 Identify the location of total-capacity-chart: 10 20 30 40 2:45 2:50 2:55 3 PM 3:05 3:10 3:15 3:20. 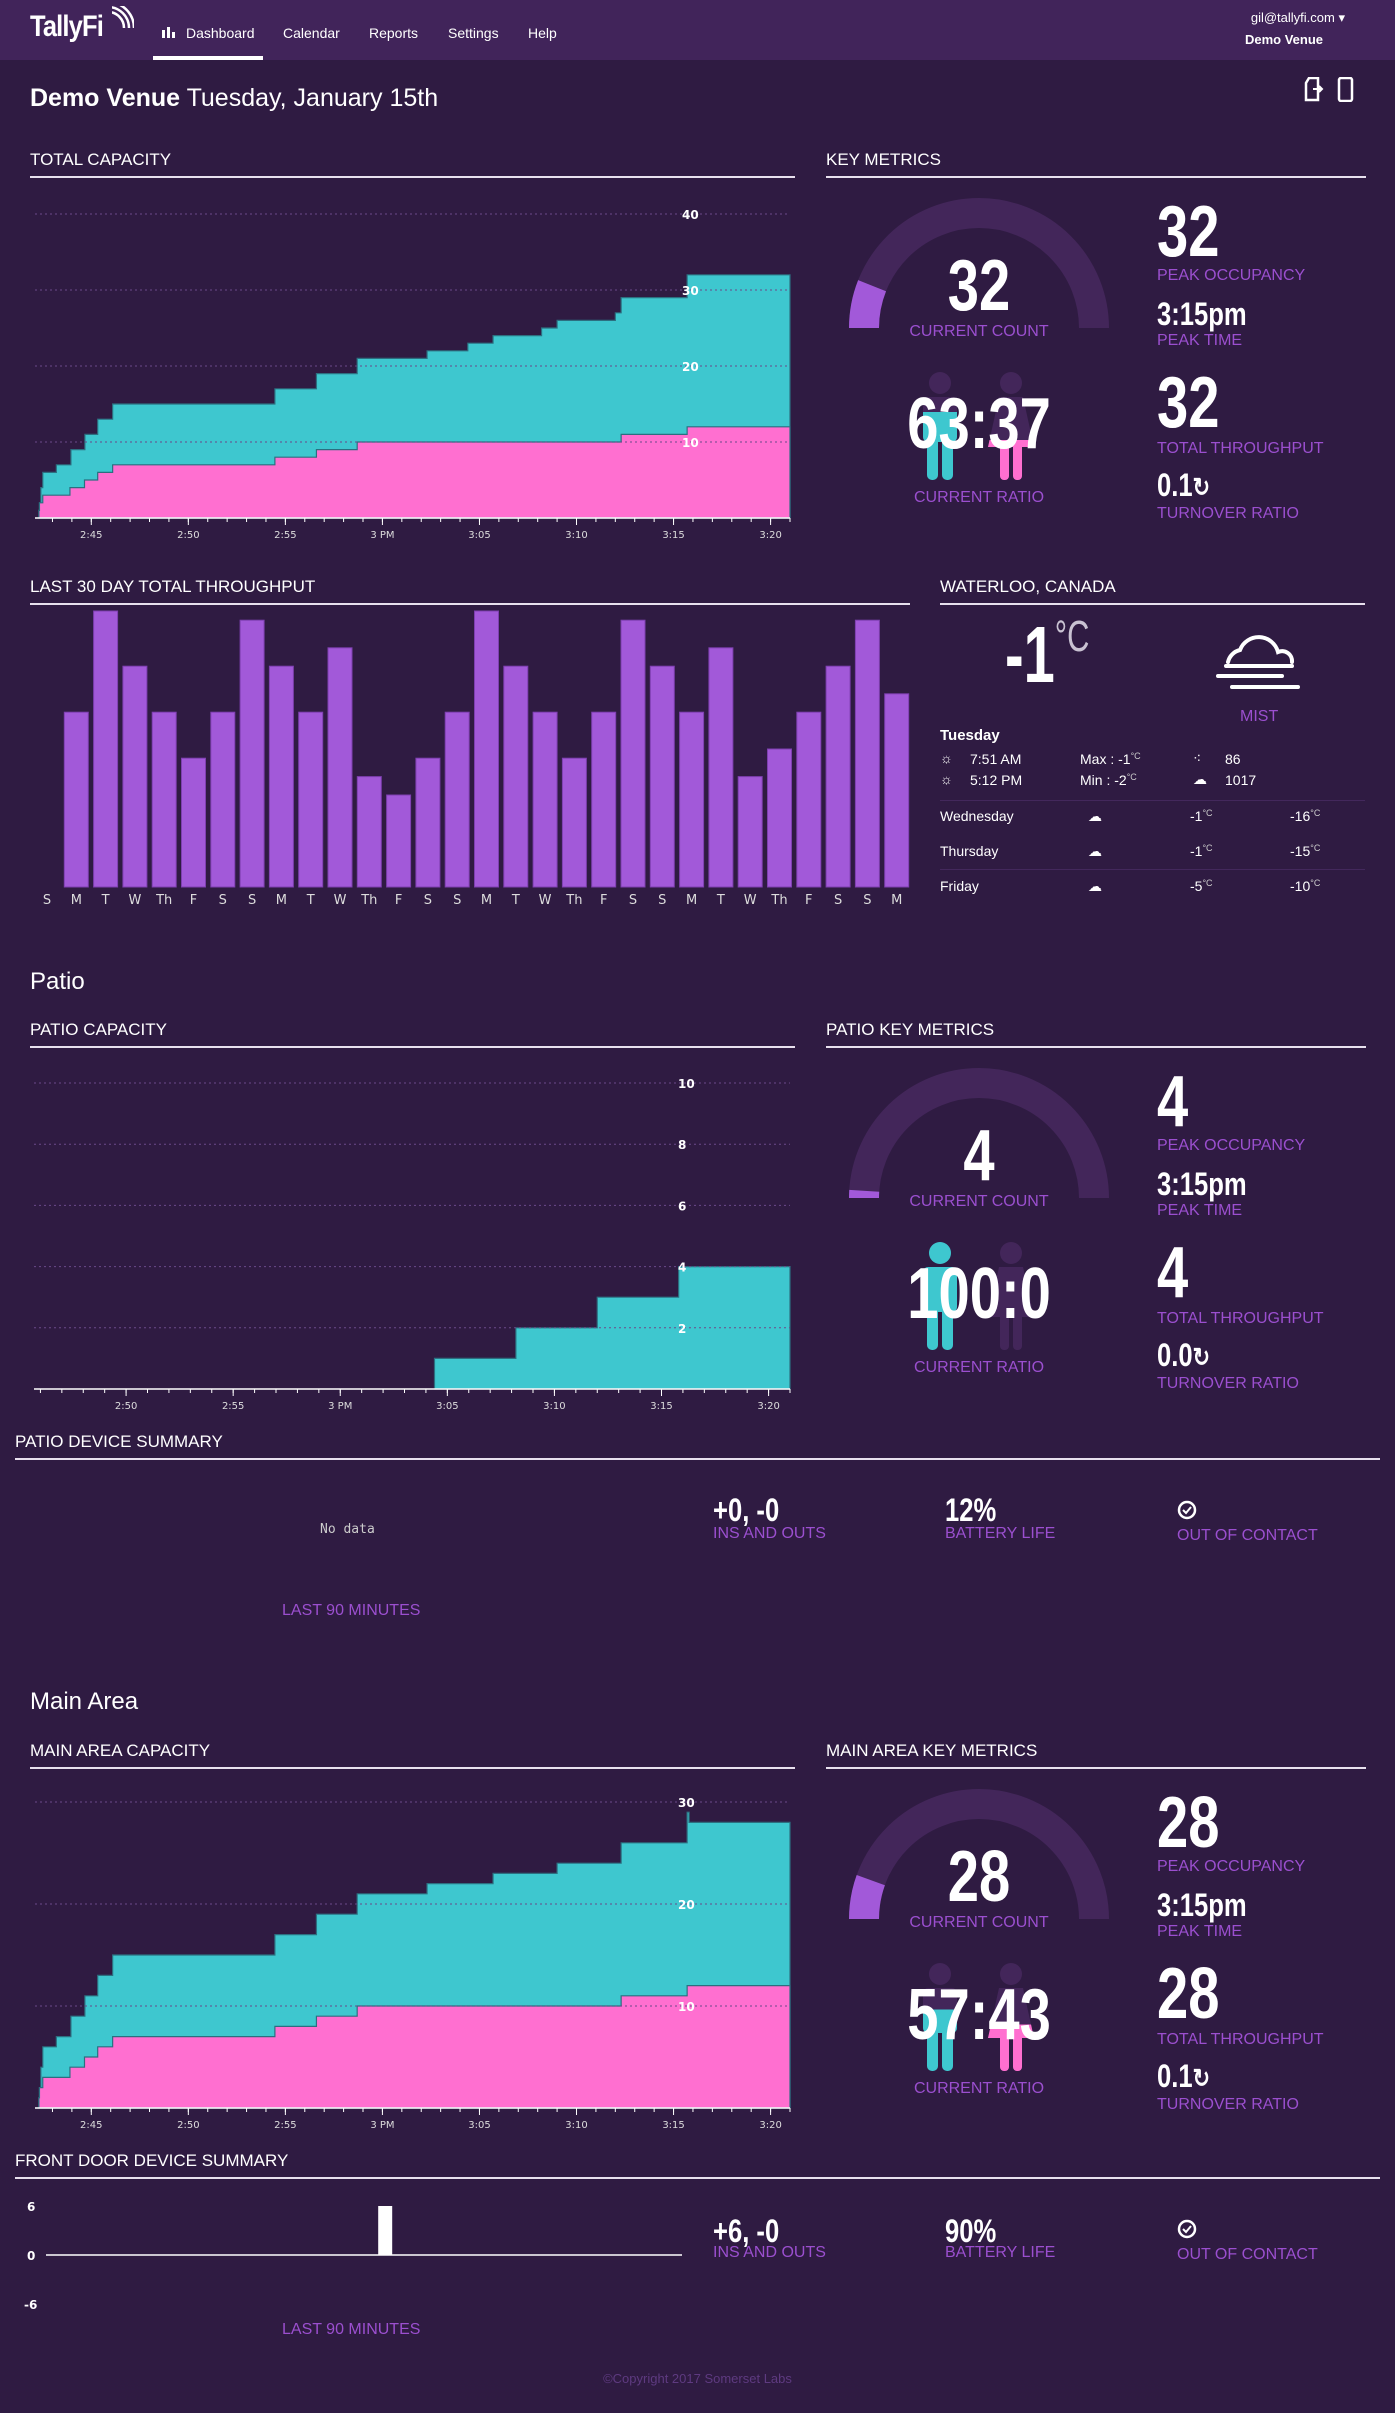
(413, 374).